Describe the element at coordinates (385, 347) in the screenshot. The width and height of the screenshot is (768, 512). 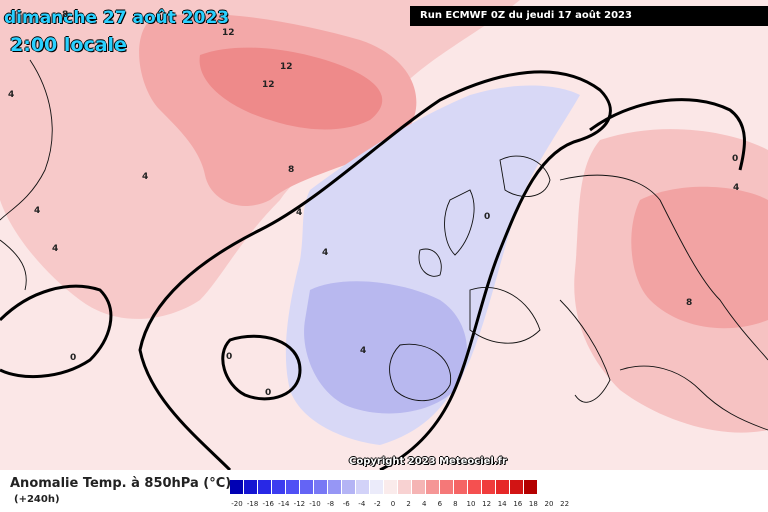
I see `cold-core` at that location.